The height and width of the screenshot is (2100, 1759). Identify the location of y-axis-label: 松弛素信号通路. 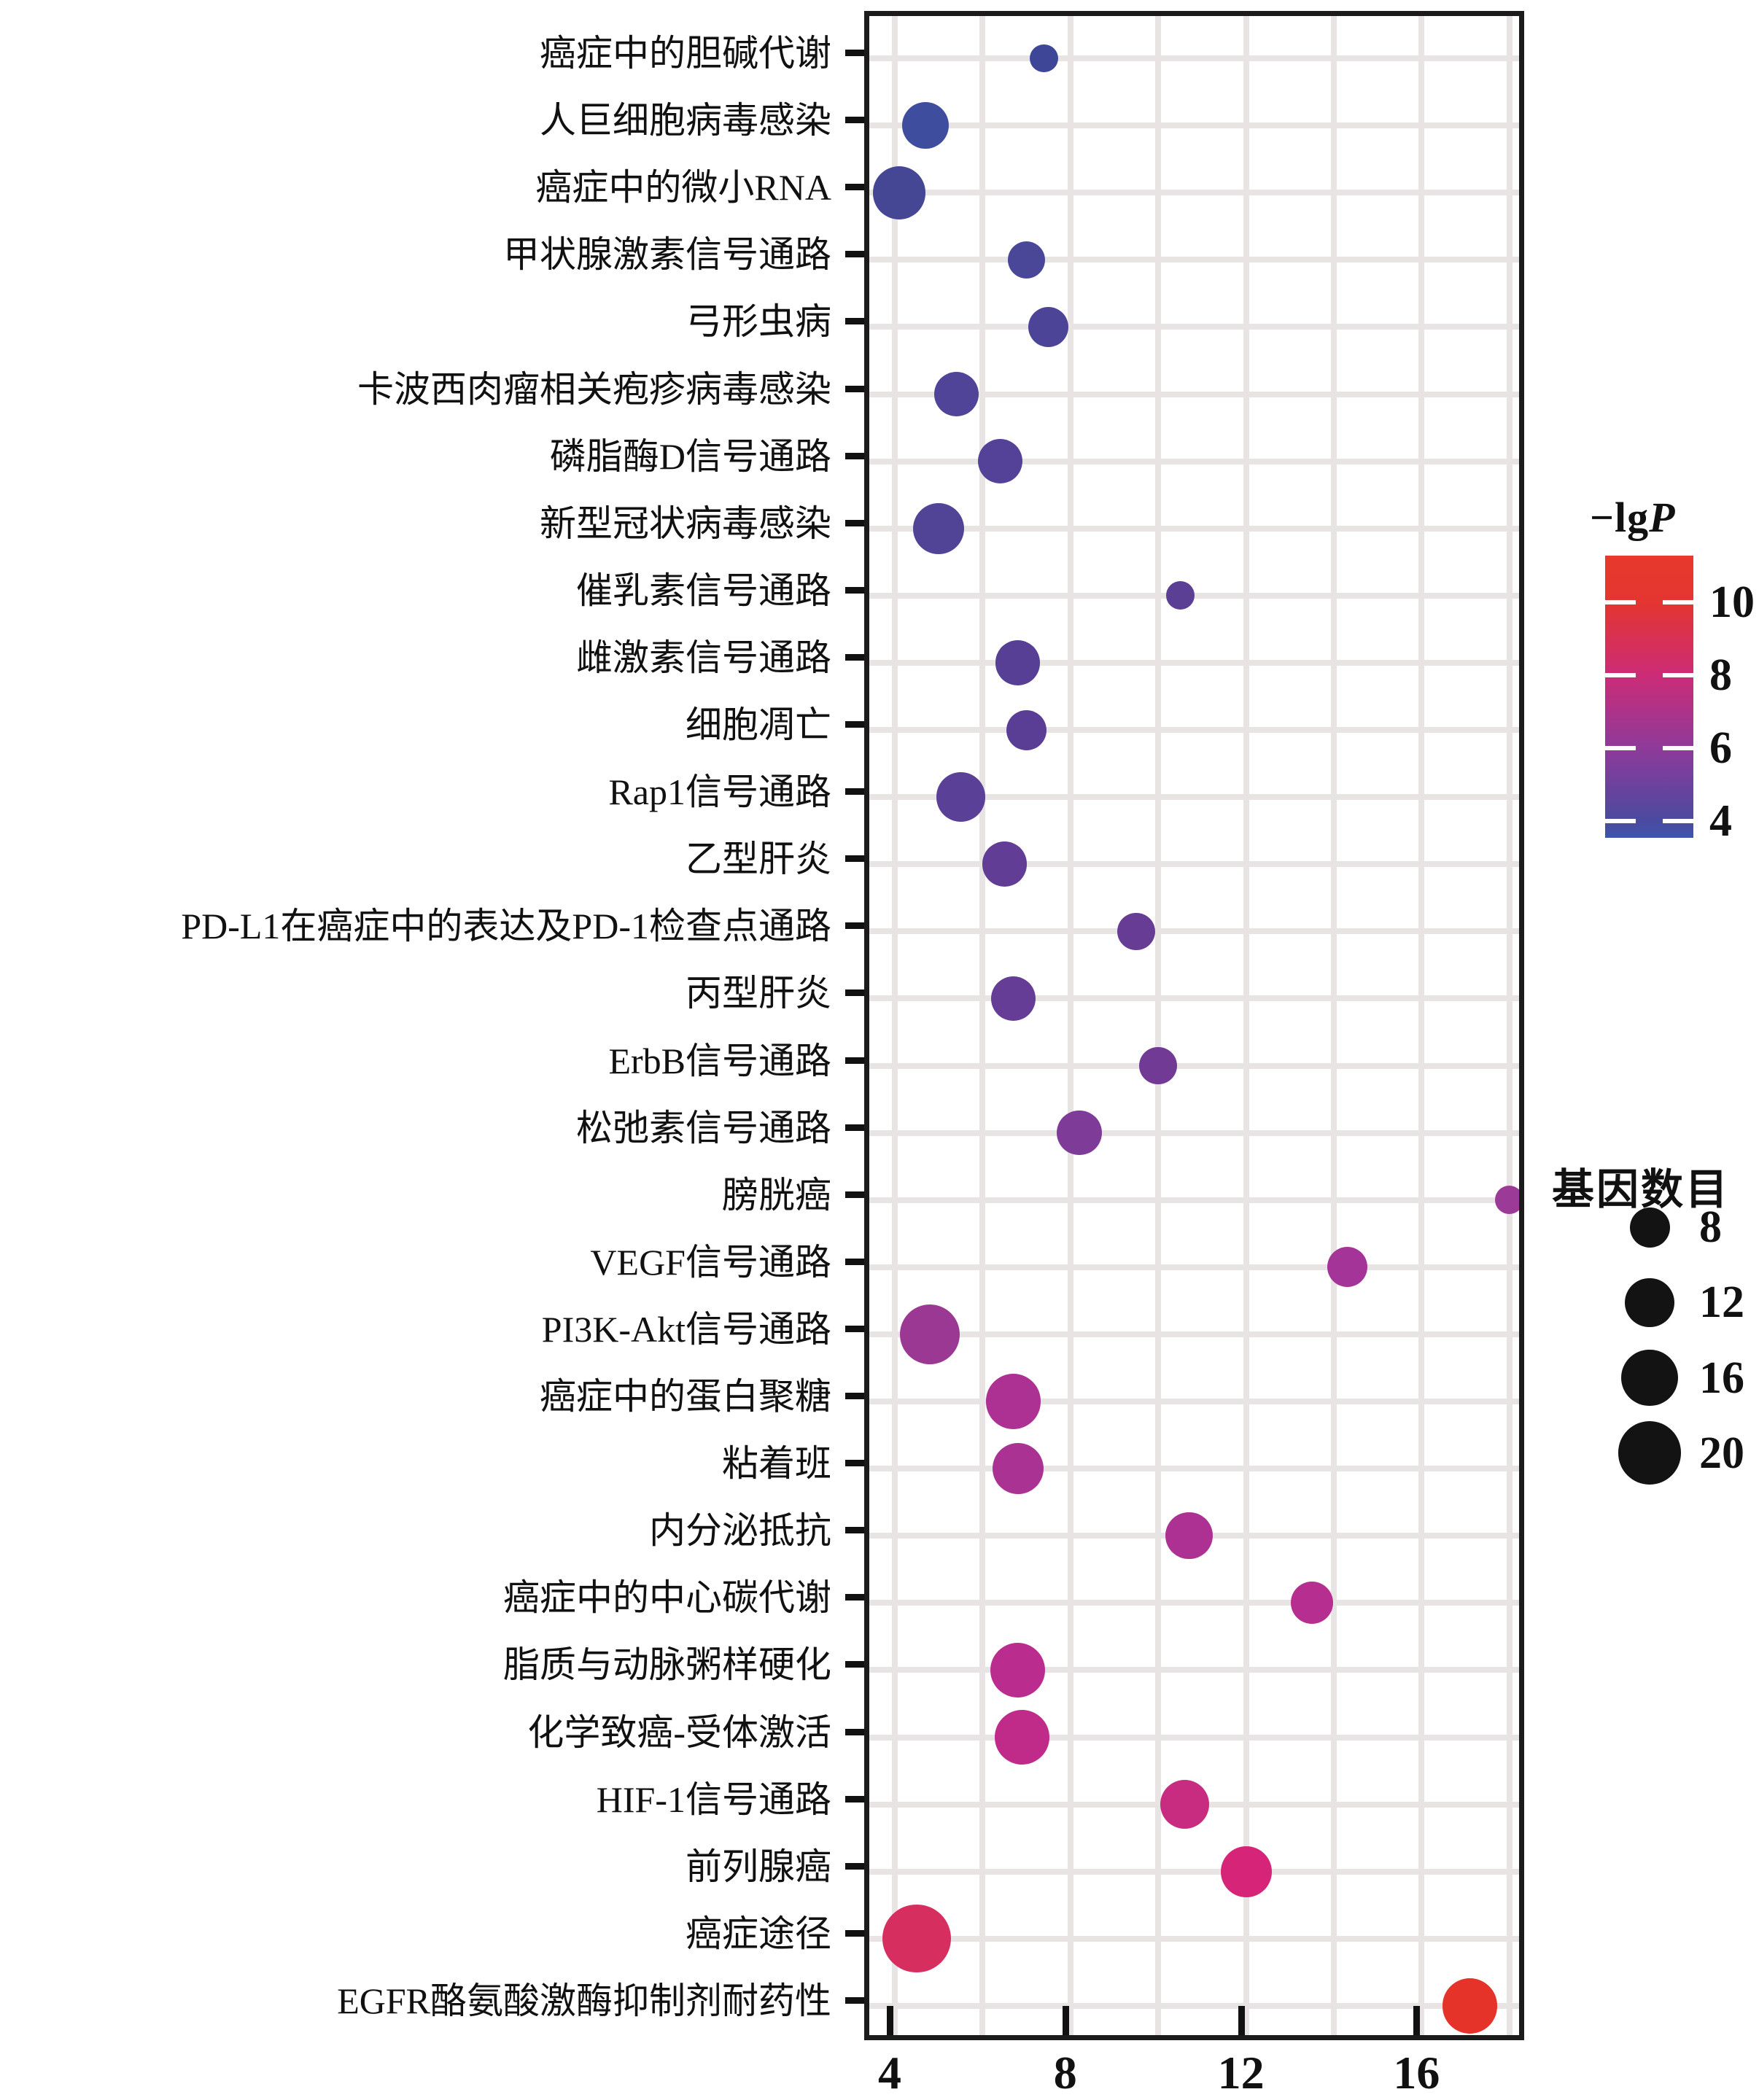
(703, 1127).